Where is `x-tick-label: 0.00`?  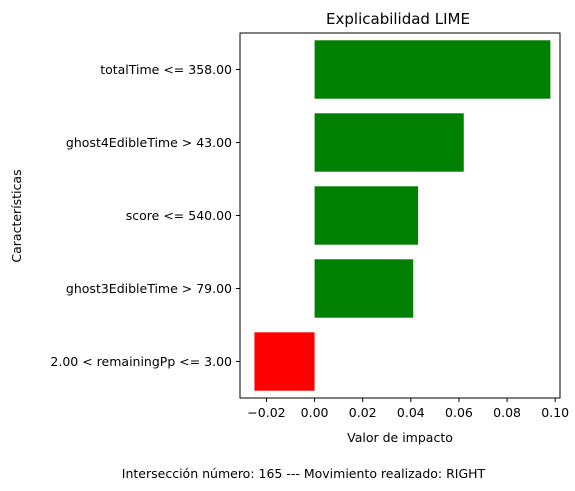 x-tick-label: 0.00 is located at coordinates (315, 412).